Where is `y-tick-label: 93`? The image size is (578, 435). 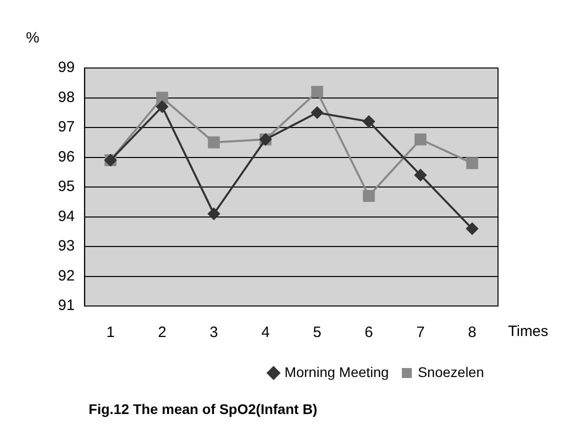
y-tick-label: 93 is located at coordinates (66, 246).